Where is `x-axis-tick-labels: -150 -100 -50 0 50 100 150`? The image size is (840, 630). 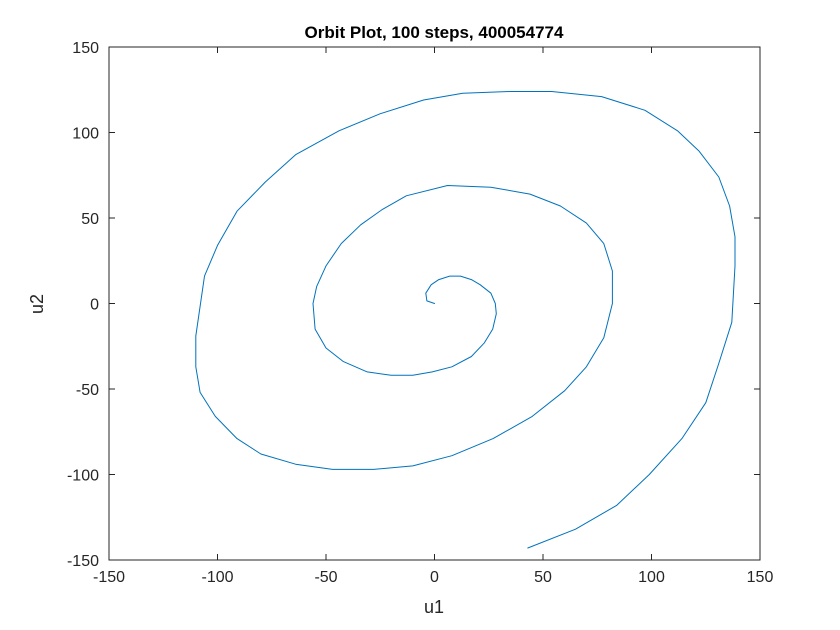
x-axis-tick-labels: -150 -100 -50 0 50 100 150 is located at coordinates (433, 577).